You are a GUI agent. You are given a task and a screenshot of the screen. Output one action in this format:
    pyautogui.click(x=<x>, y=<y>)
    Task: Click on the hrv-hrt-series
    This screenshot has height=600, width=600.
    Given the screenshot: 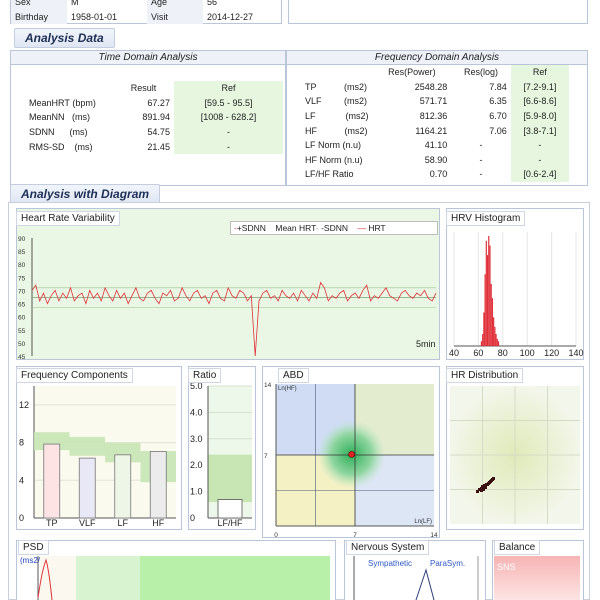 What is the action you would take?
    pyautogui.click(x=234, y=319)
    